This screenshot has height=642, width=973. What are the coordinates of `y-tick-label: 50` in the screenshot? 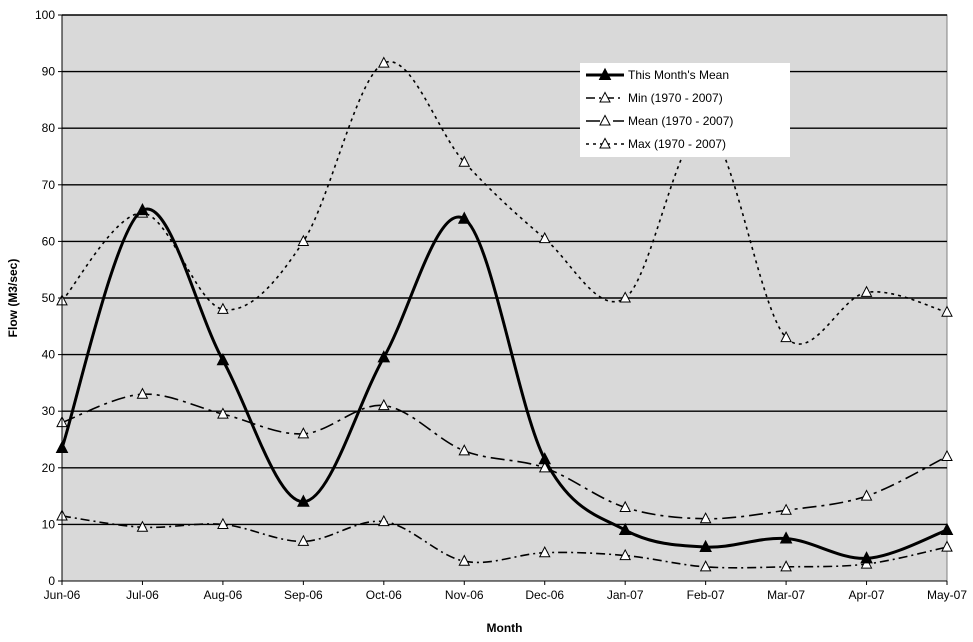 It's located at (49, 298).